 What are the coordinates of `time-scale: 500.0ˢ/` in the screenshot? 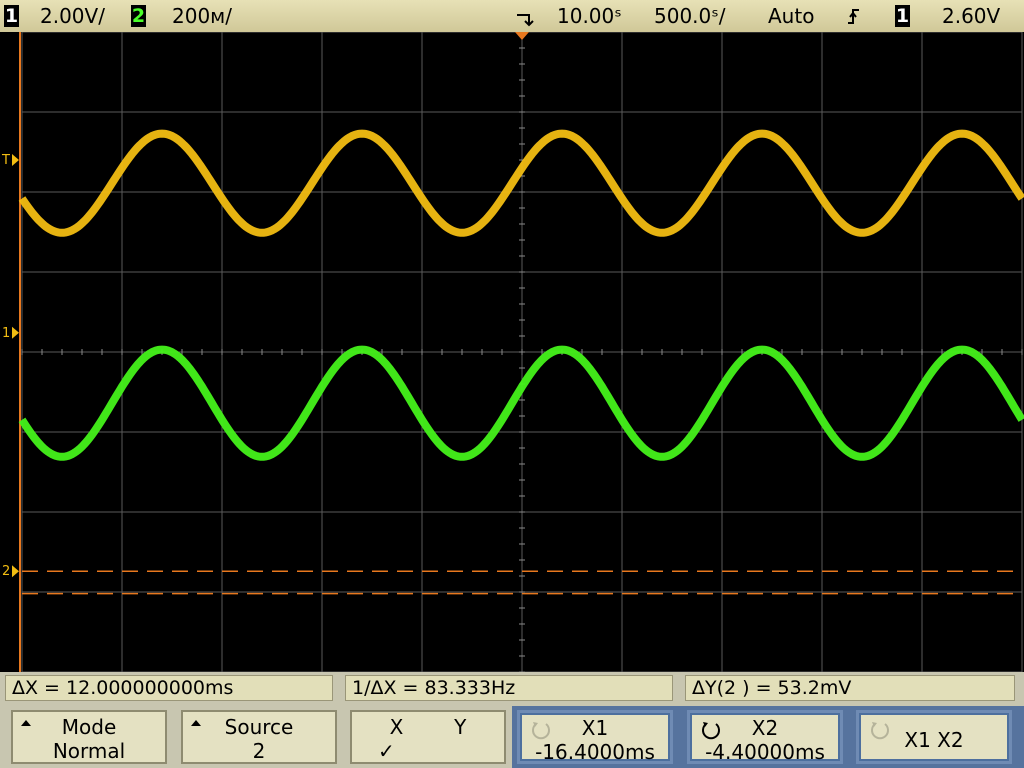 It's located at (690, 16).